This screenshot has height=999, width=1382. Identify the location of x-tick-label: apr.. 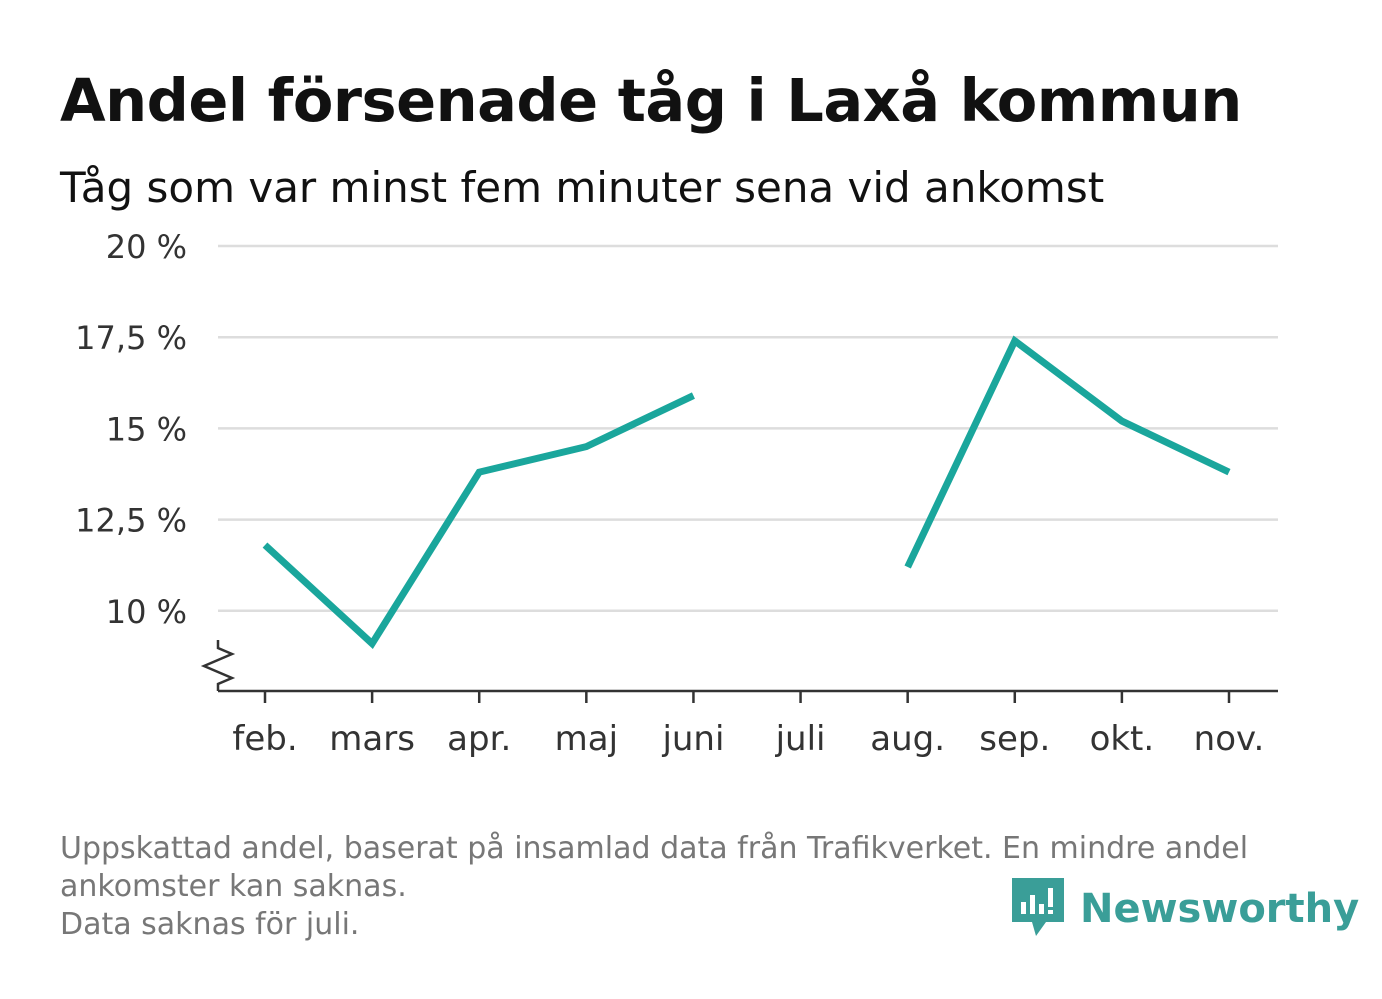
(479, 739).